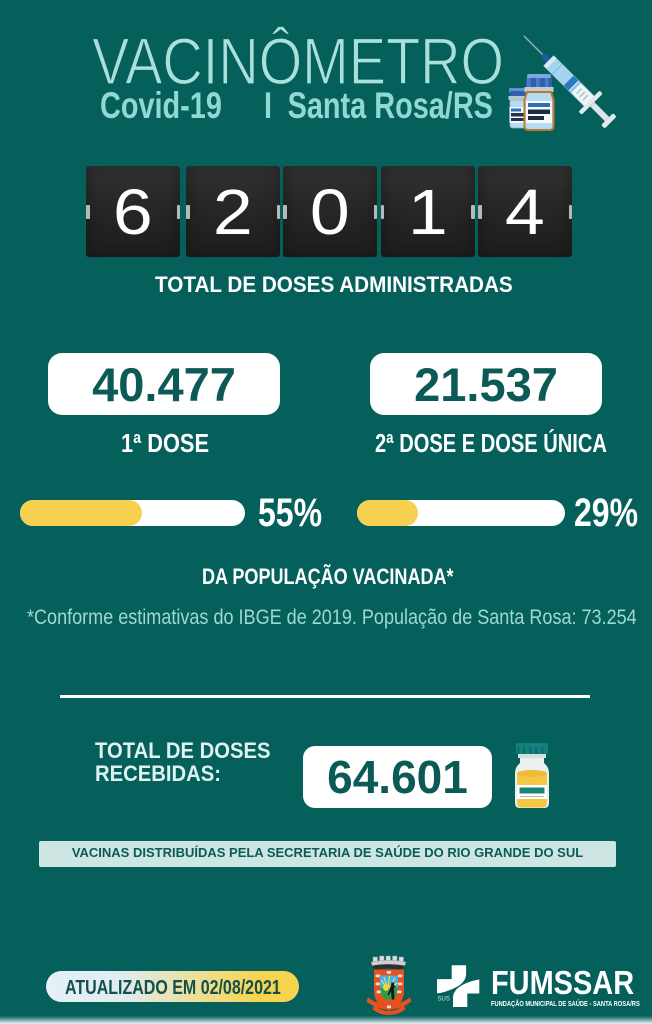  What do you see at coordinates (444, 1000) in the screenshot?
I see `svg-text: SUS` at bounding box center [444, 1000].